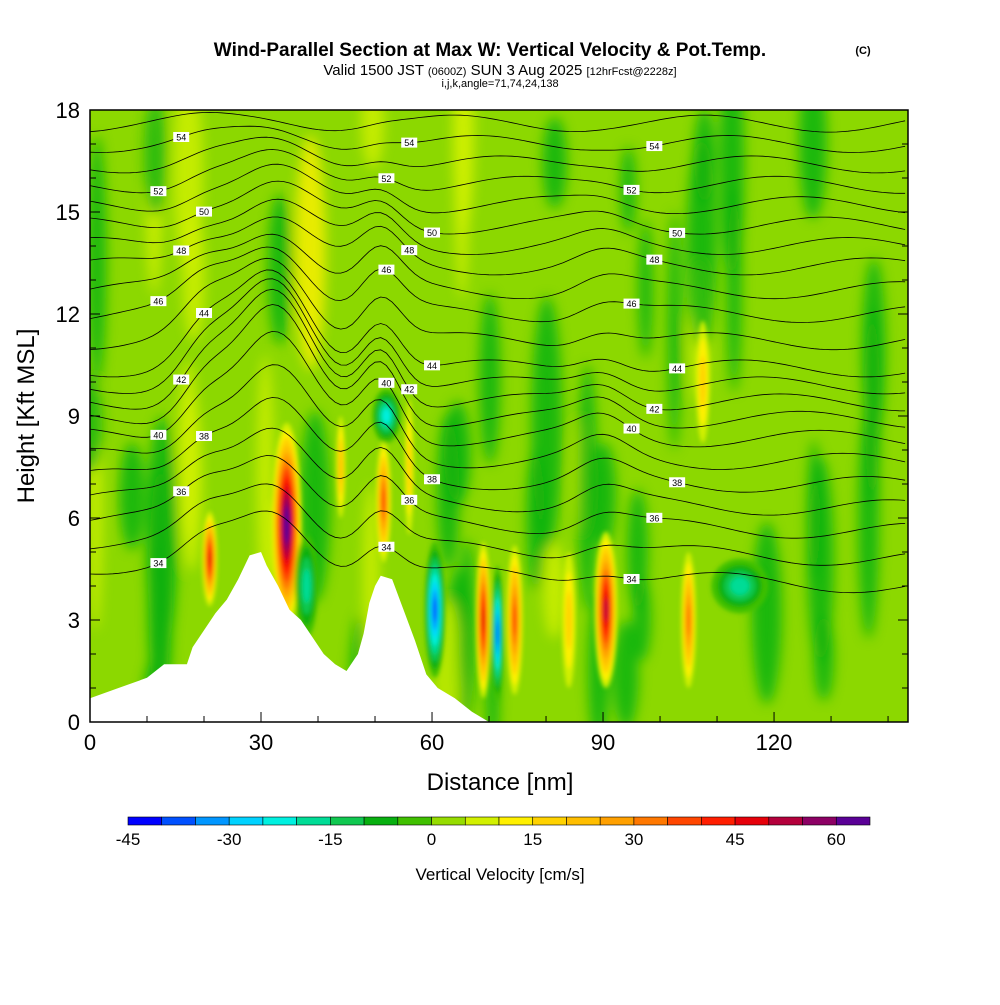  I want to click on y-tick-label: 12, so click(68, 314).